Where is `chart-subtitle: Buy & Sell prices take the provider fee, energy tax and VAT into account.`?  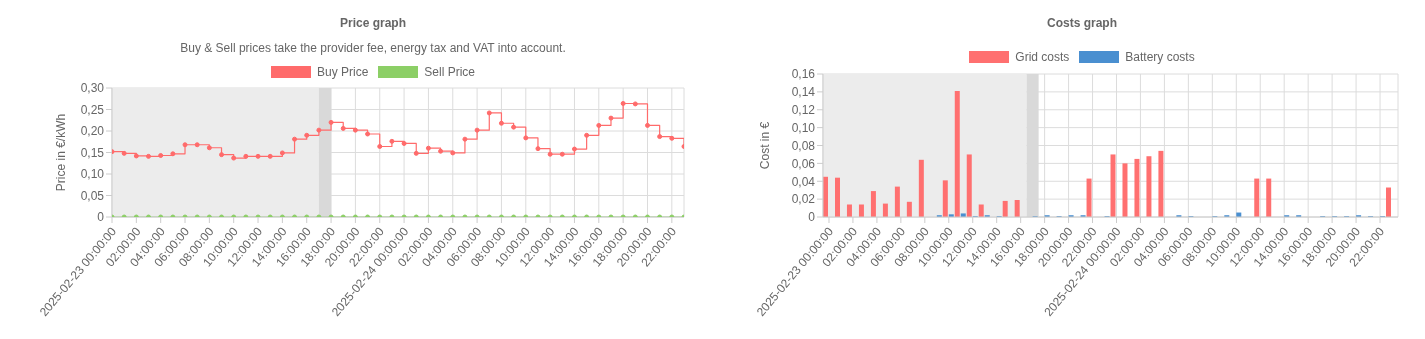
chart-subtitle: Buy & Sell prices take the provider fee, energy tax and VAT into account. is located at coordinates (373, 48).